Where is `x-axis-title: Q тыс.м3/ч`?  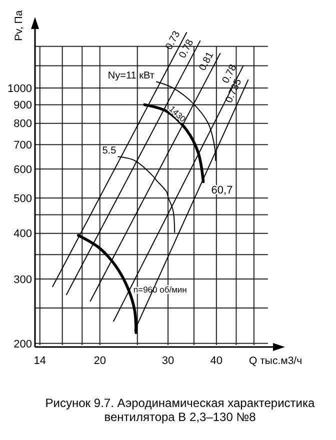
x-axis-title: Q тыс.м3/ч is located at coordinates (275, 361).